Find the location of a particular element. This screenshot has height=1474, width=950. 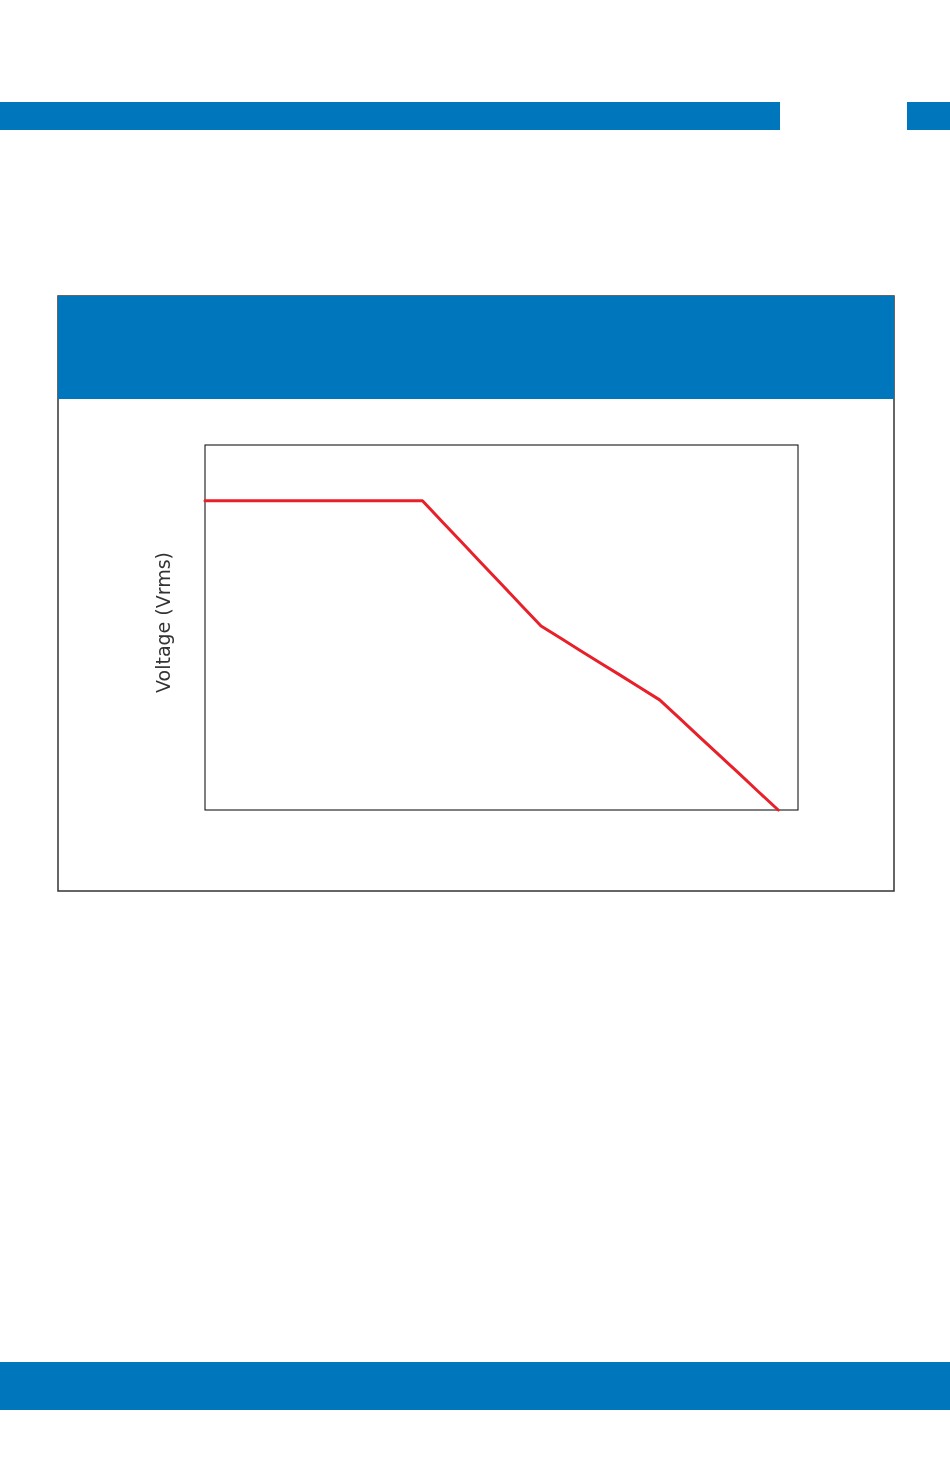

y-axis-title: Voltage (Vrms) is located at coordinates (163, 622).